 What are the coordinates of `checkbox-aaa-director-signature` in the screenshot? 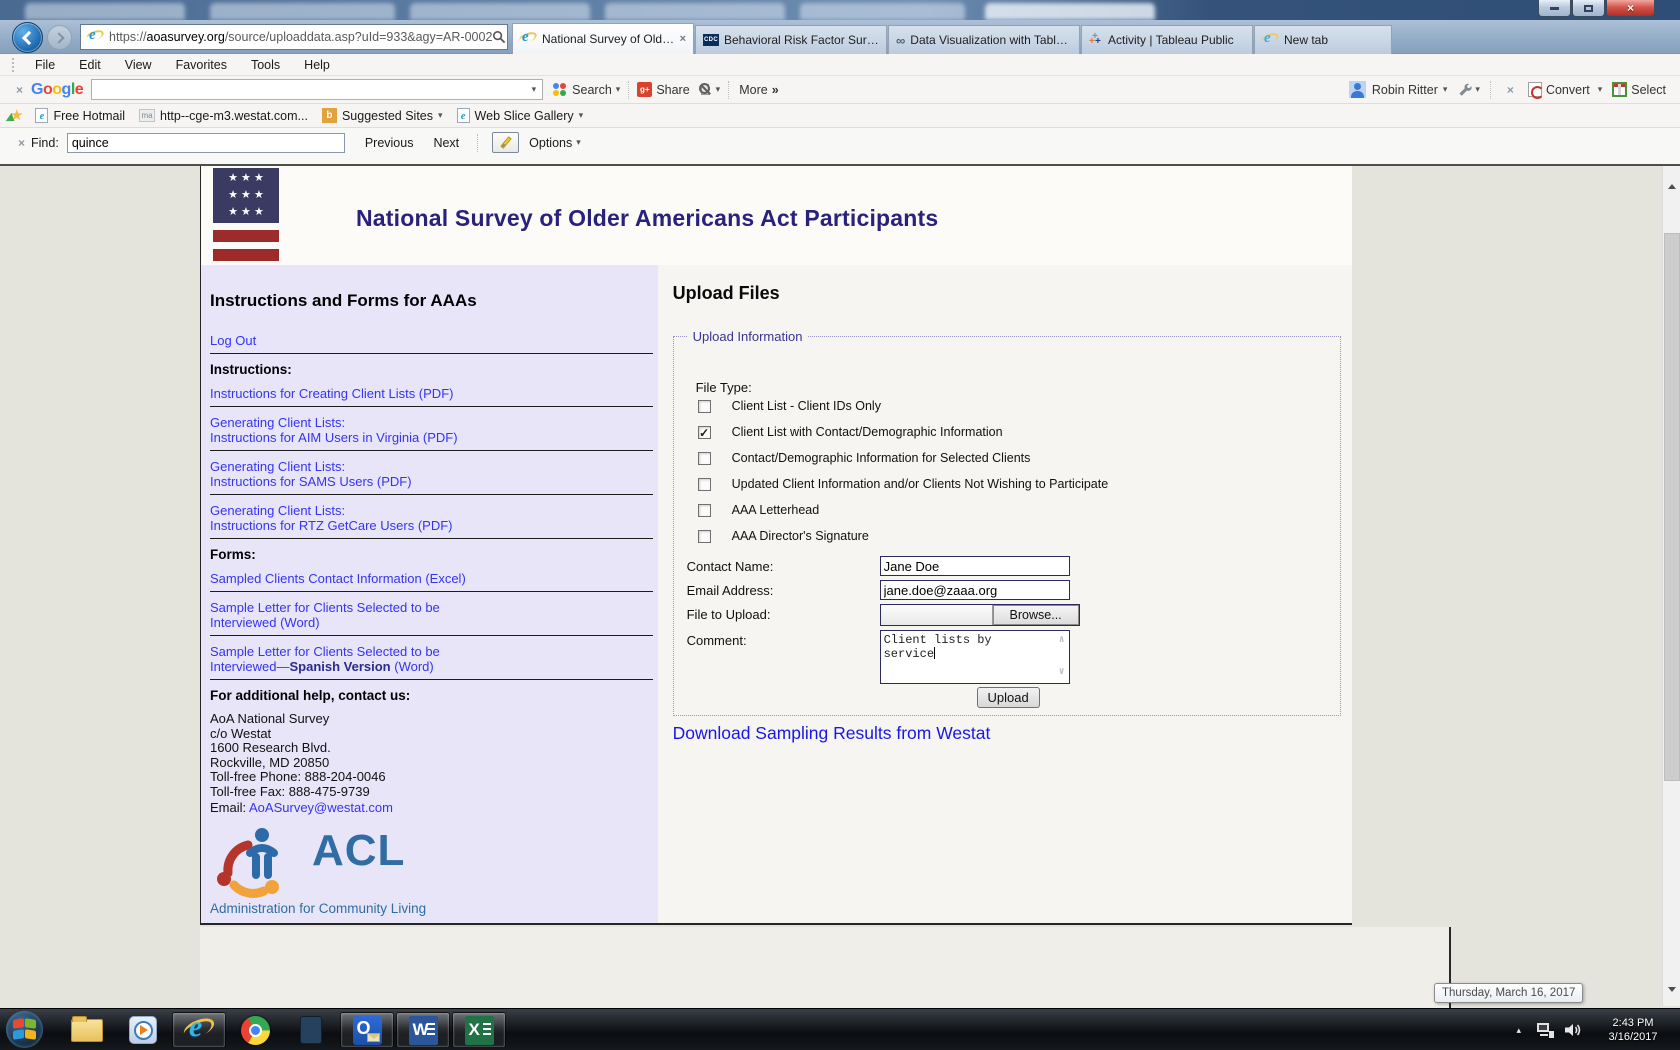 It's located at (704, 536).